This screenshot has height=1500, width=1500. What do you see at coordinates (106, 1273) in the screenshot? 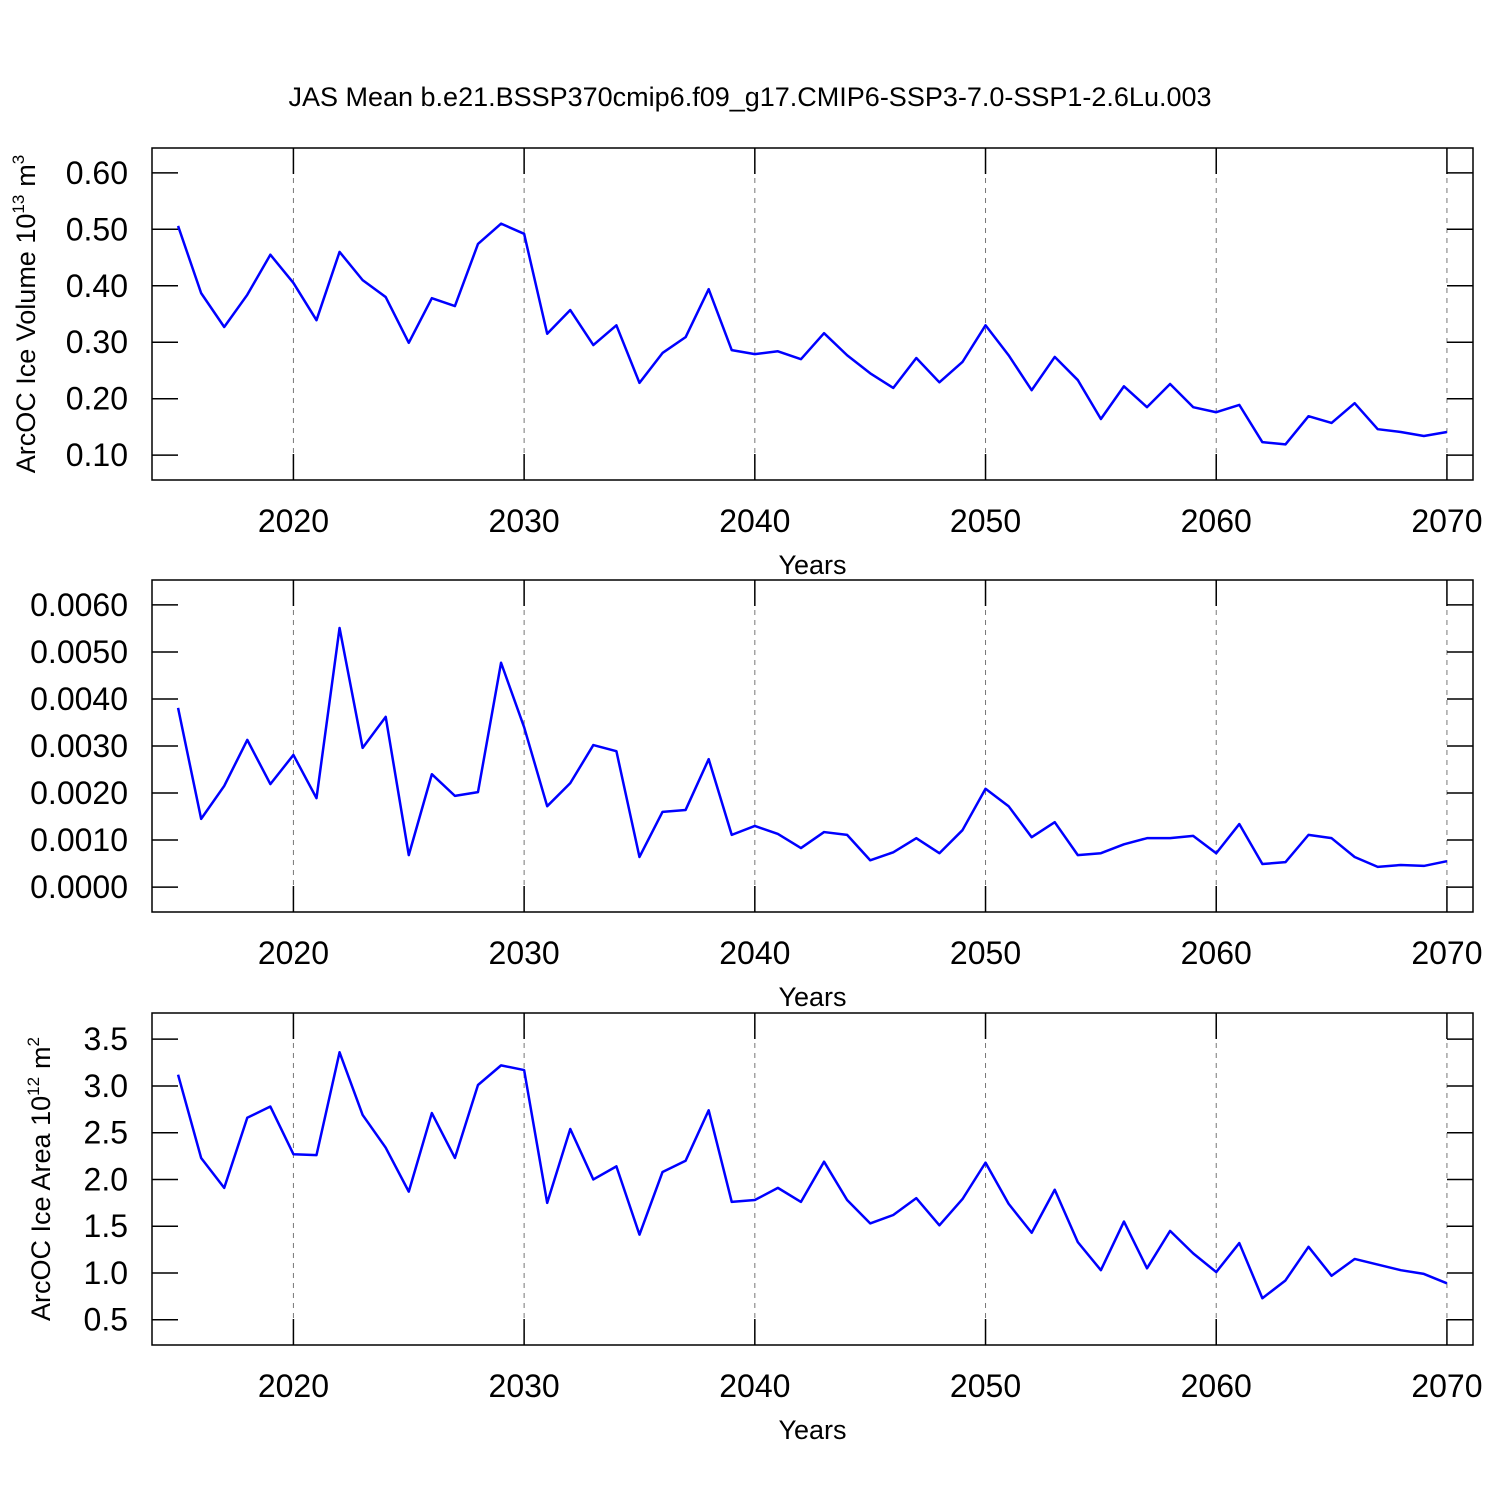
I see `y-tick-label: 1.0` at bounding box center [106, 1273].